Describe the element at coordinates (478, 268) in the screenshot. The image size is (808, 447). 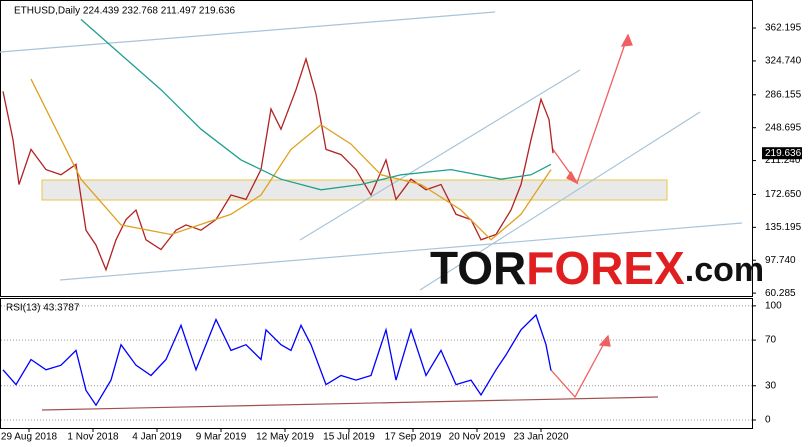
I see `watermark-part: TOR` at that location.